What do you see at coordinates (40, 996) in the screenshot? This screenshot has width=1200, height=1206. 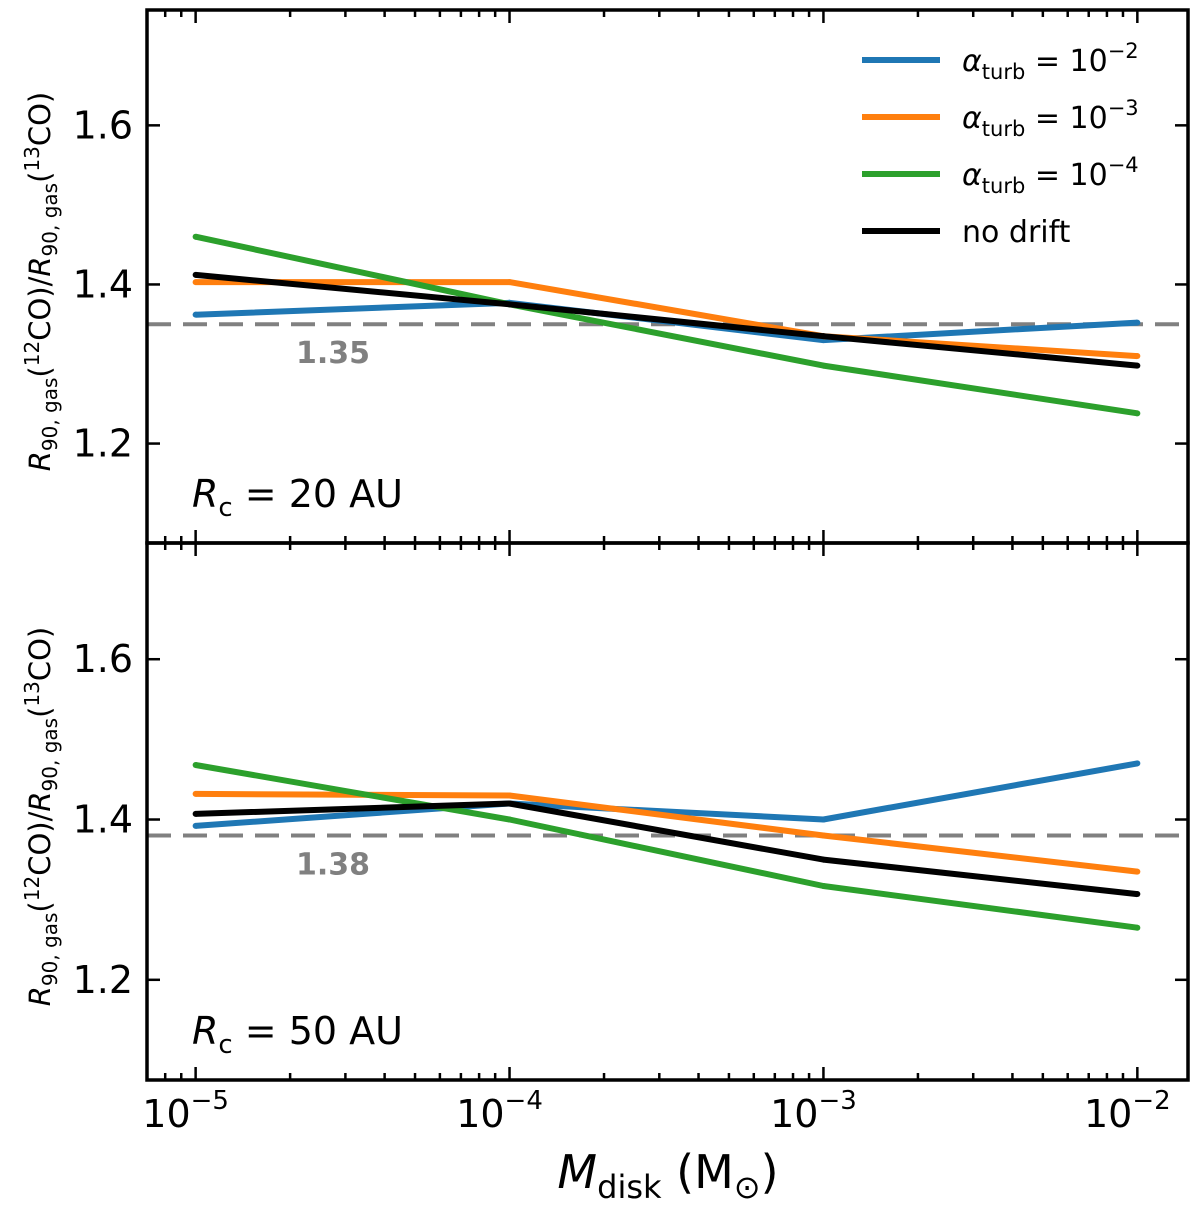 I see `ylabel-var: R` at bounding box center [40, 996].